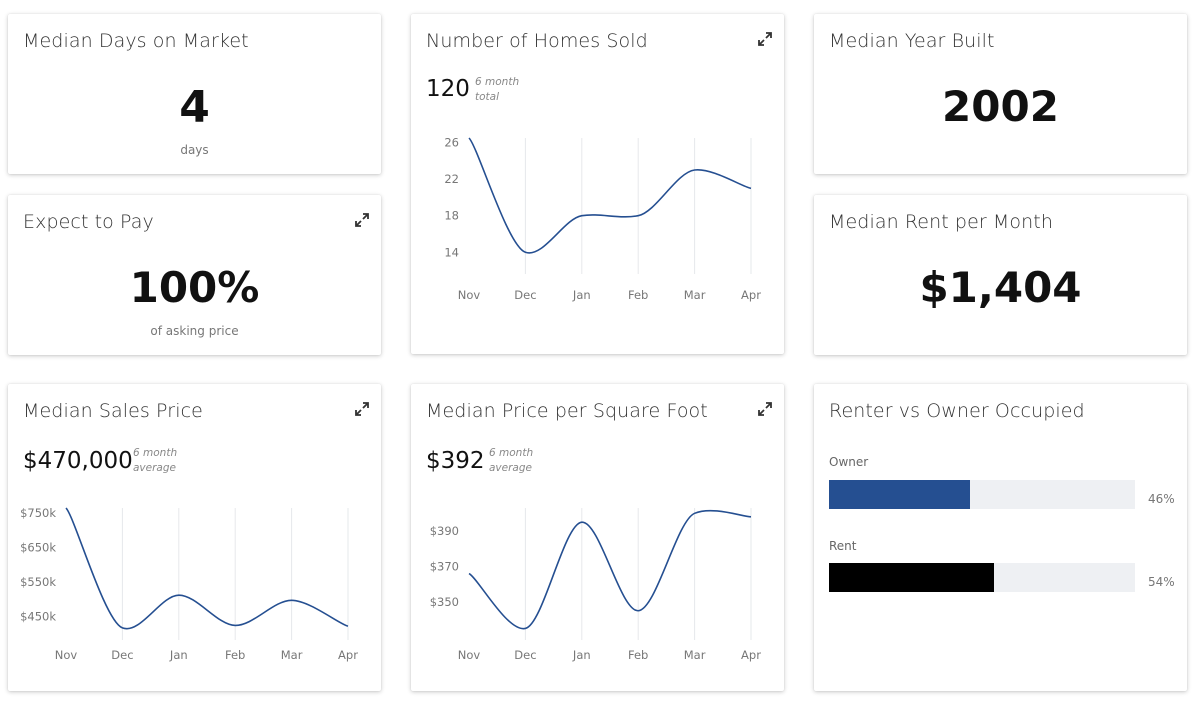 This screenshot has height=701, width=1200. I want to click on asking-price-label: of asking price, so click(194, 331).